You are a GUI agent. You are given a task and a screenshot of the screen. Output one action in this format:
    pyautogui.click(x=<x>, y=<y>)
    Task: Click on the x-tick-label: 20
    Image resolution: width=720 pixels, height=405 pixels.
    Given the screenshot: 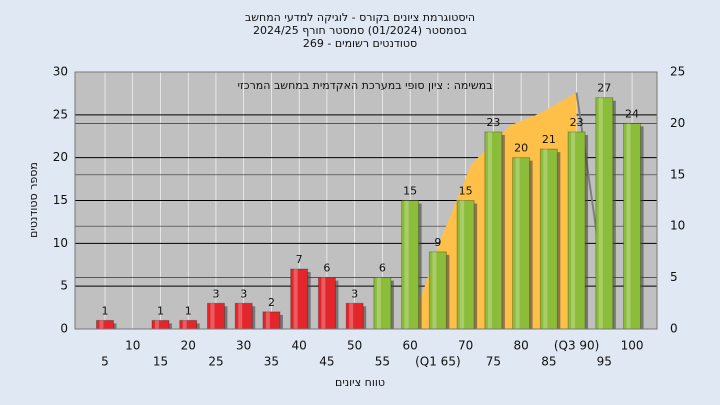 What is the action you would take?
    pyautogui.click(x=188, y=346)
    